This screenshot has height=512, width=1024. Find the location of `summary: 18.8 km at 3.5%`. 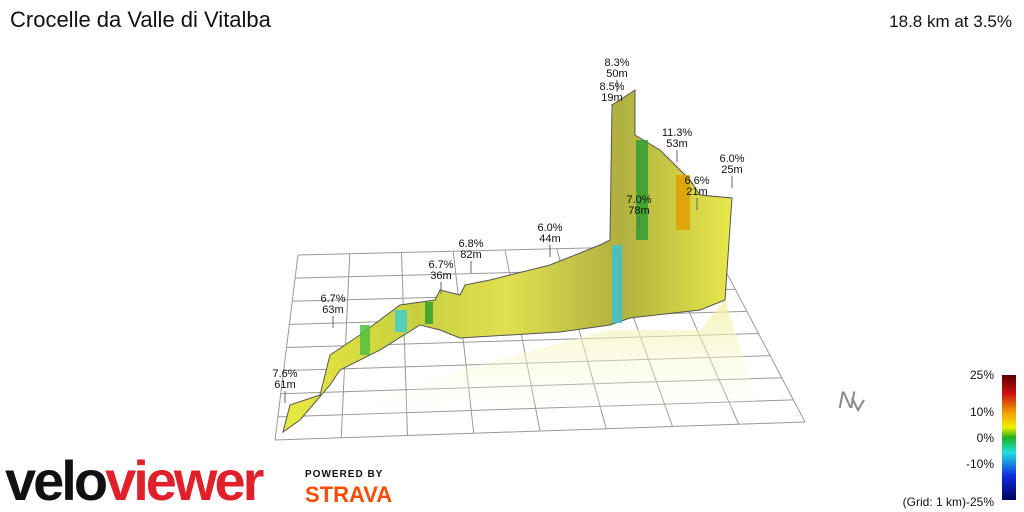

summary: 18.8 km at 3.5% is located at coordinates (950, 21).